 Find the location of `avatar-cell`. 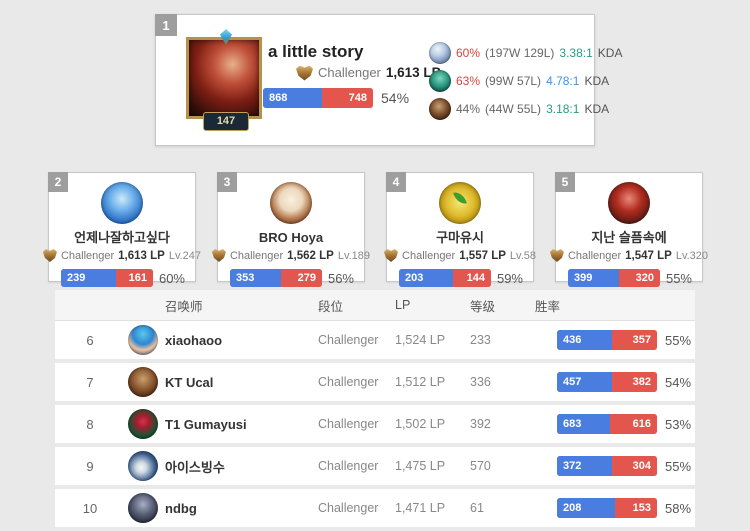

avatar-cell is located at coordinates (145, 508).